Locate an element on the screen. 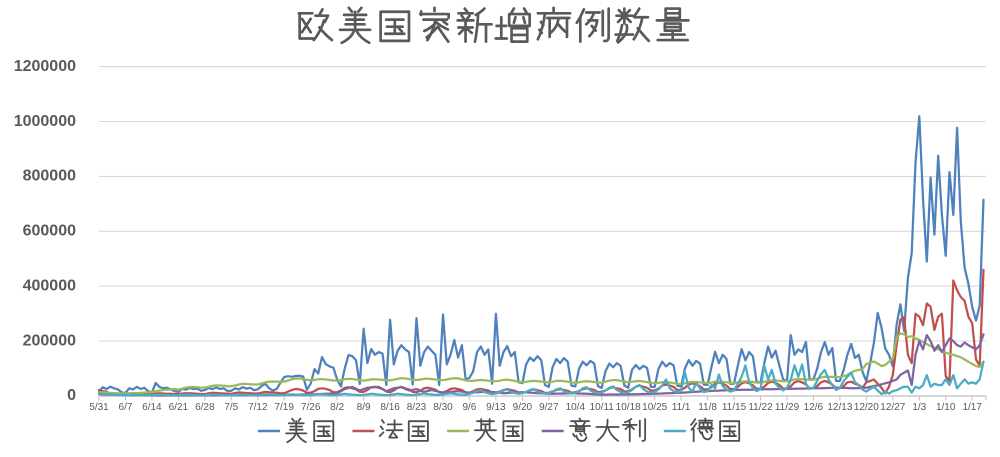 The width and height of the screenshot is (1000, 457). svg-text: 6/14 is located at coordinates (152, 407).